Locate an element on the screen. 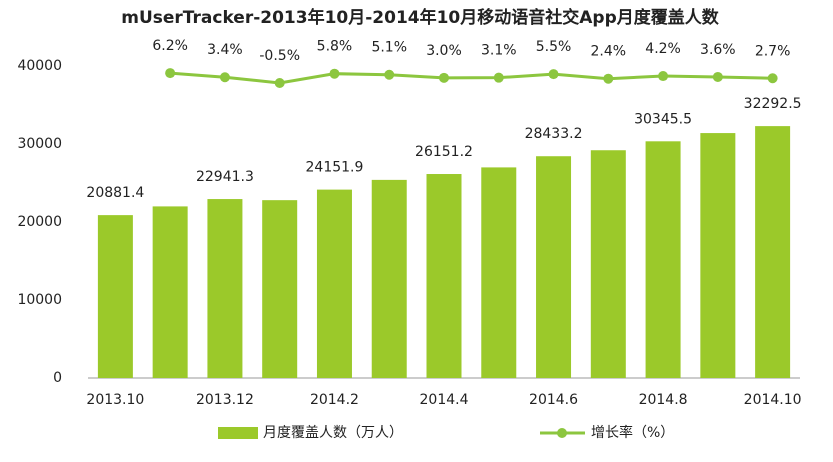 The height and width of the screenshot is (462, 833). line-value-label: 4.2% is located at coordinates (663, 49).